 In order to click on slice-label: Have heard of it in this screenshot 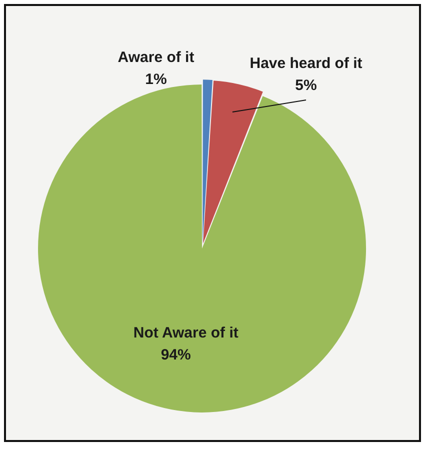, I will do `click(306, 63)`.